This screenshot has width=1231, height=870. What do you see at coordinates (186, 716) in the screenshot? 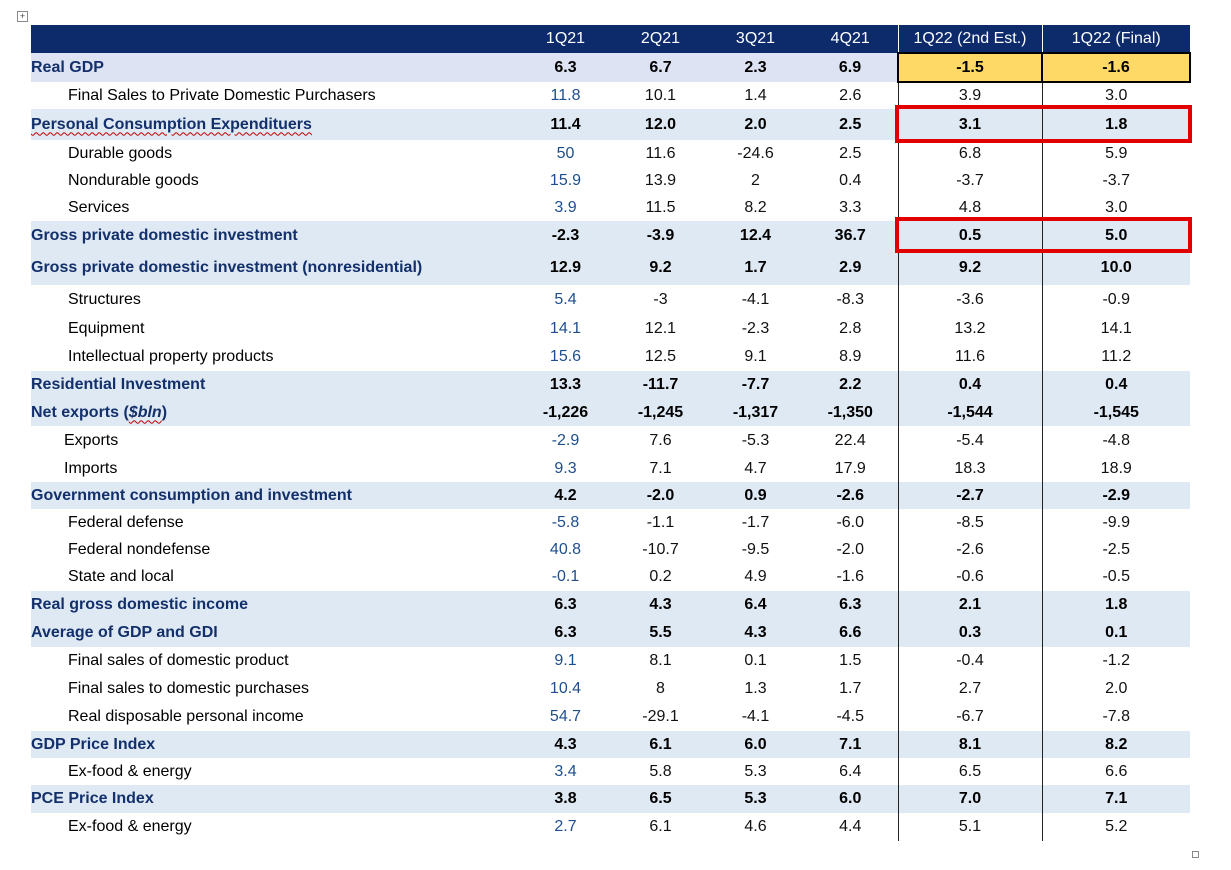
I see `row-label: Real disposable personal income` at bounding box center [186, 716].